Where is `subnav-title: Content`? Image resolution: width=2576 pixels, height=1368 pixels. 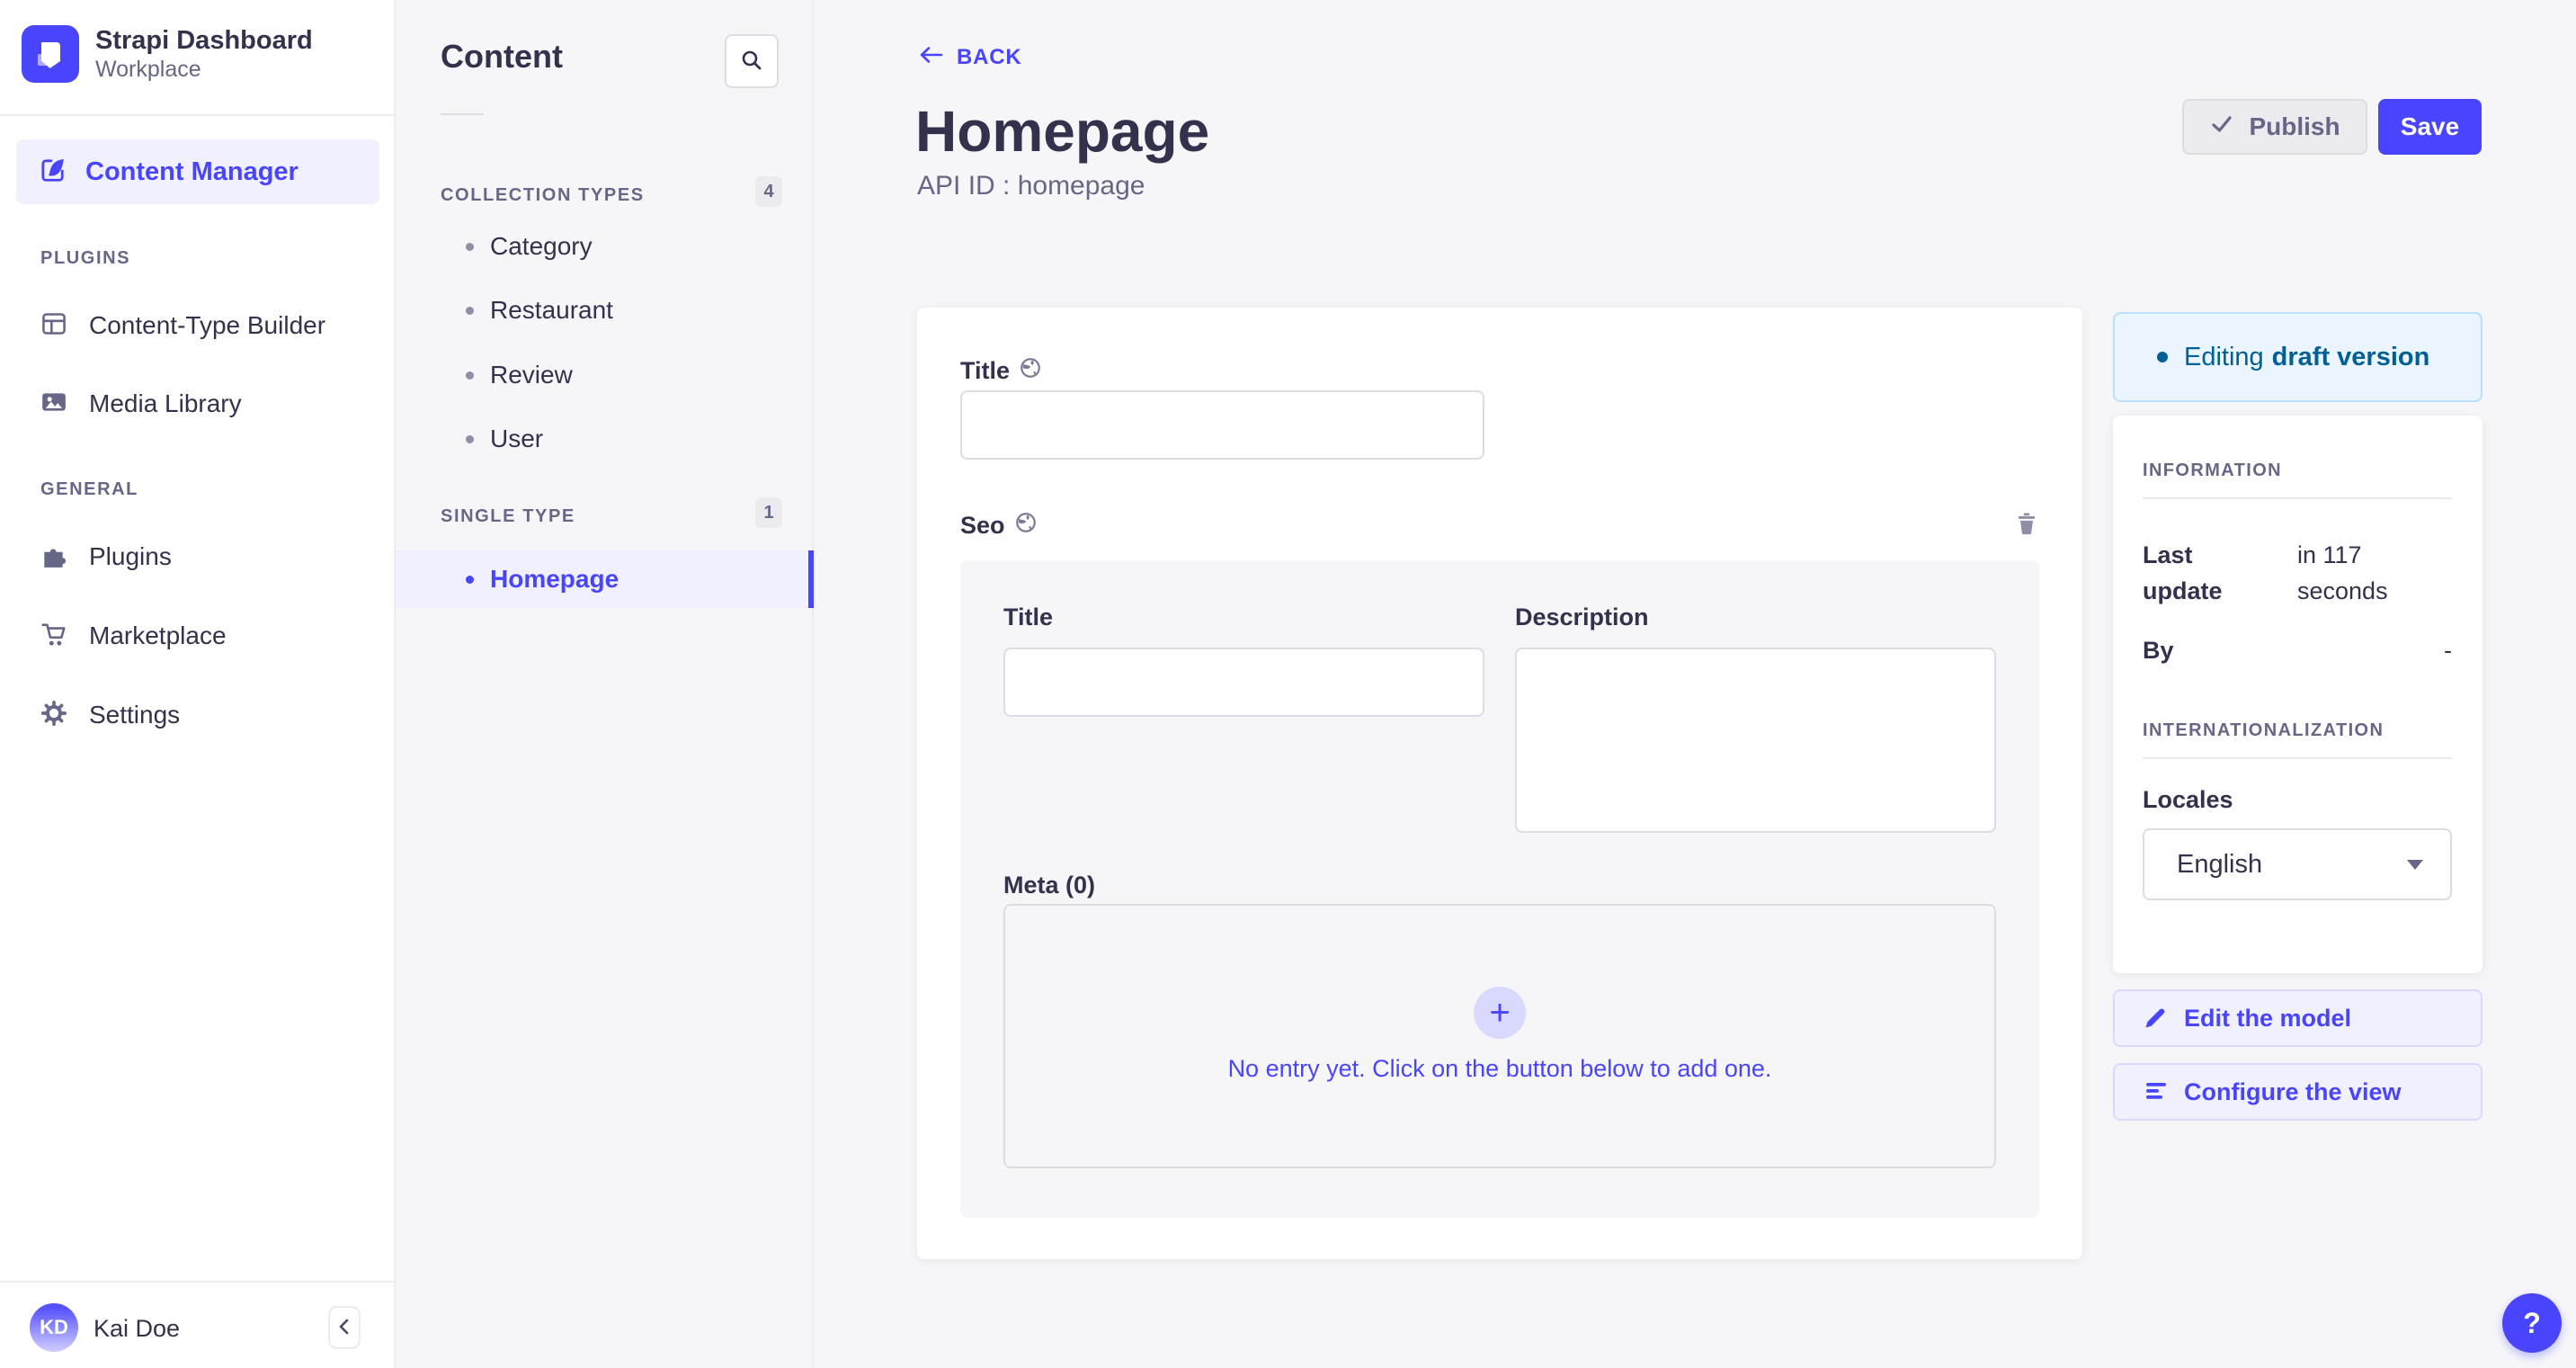 subnav-title: Content is located at coordinates (502, 57).